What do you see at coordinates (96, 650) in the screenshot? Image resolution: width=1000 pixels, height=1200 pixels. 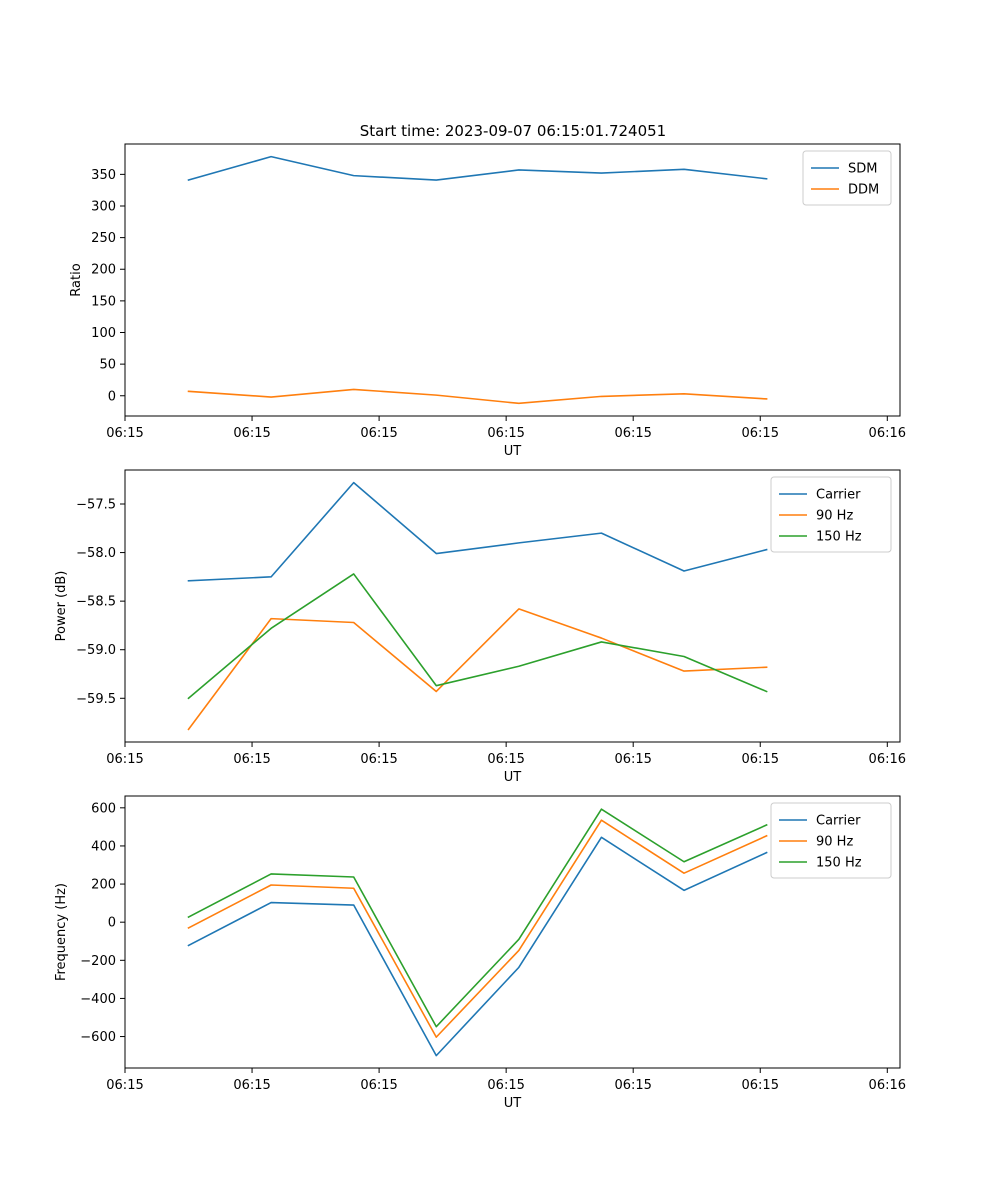 I see `y-tick-label: −59.0` at bounding box center [96, 650].